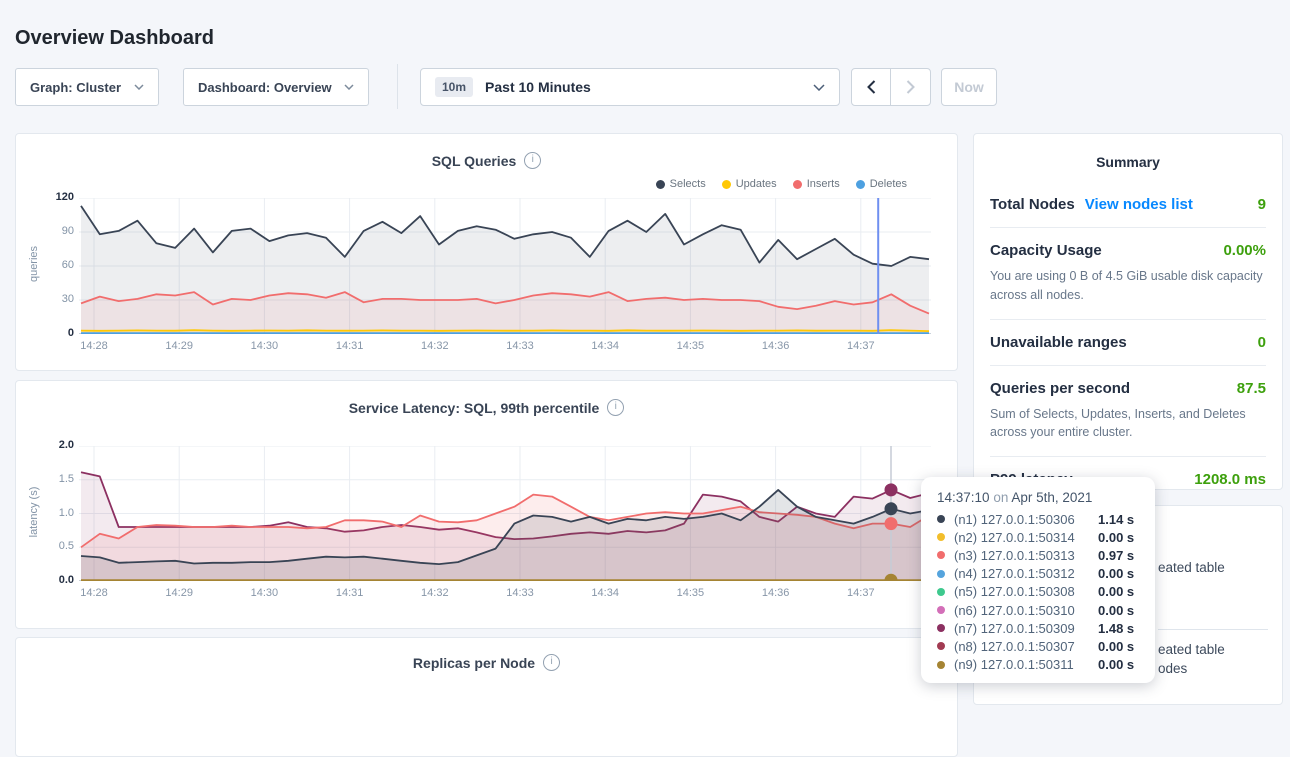  I want to click on node-latency-value: 0.97 s, so click(1116, 555).